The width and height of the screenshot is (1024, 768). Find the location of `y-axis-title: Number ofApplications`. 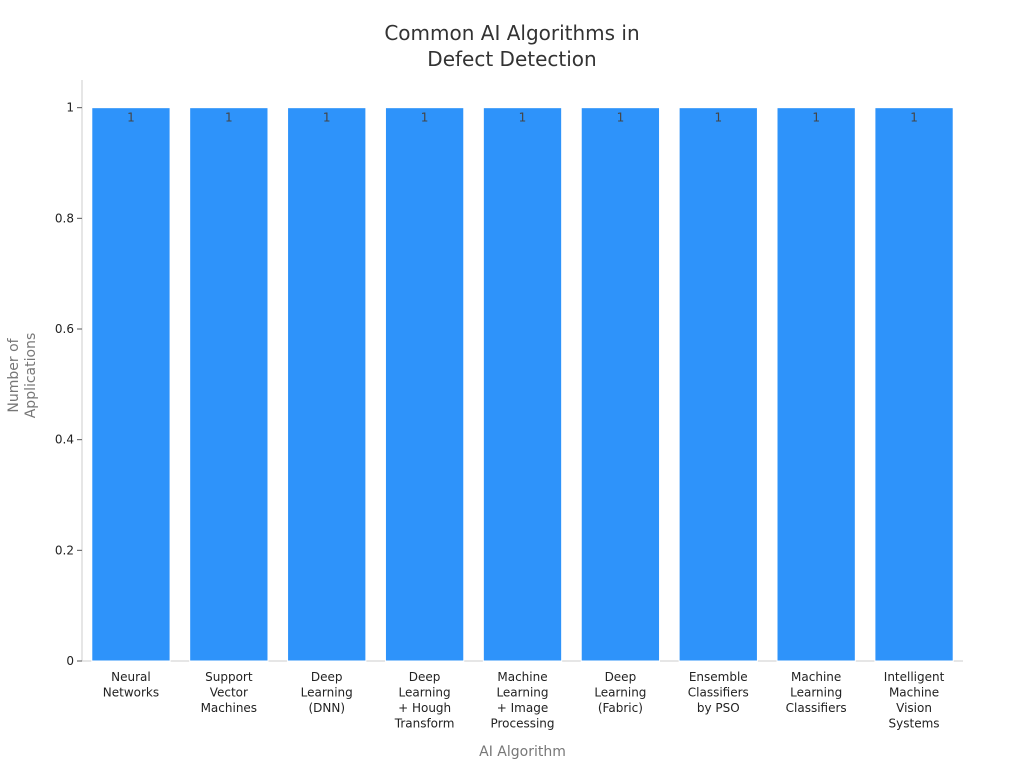

y-axis-title: Number ofApplications is located at coordinates (22, 376).